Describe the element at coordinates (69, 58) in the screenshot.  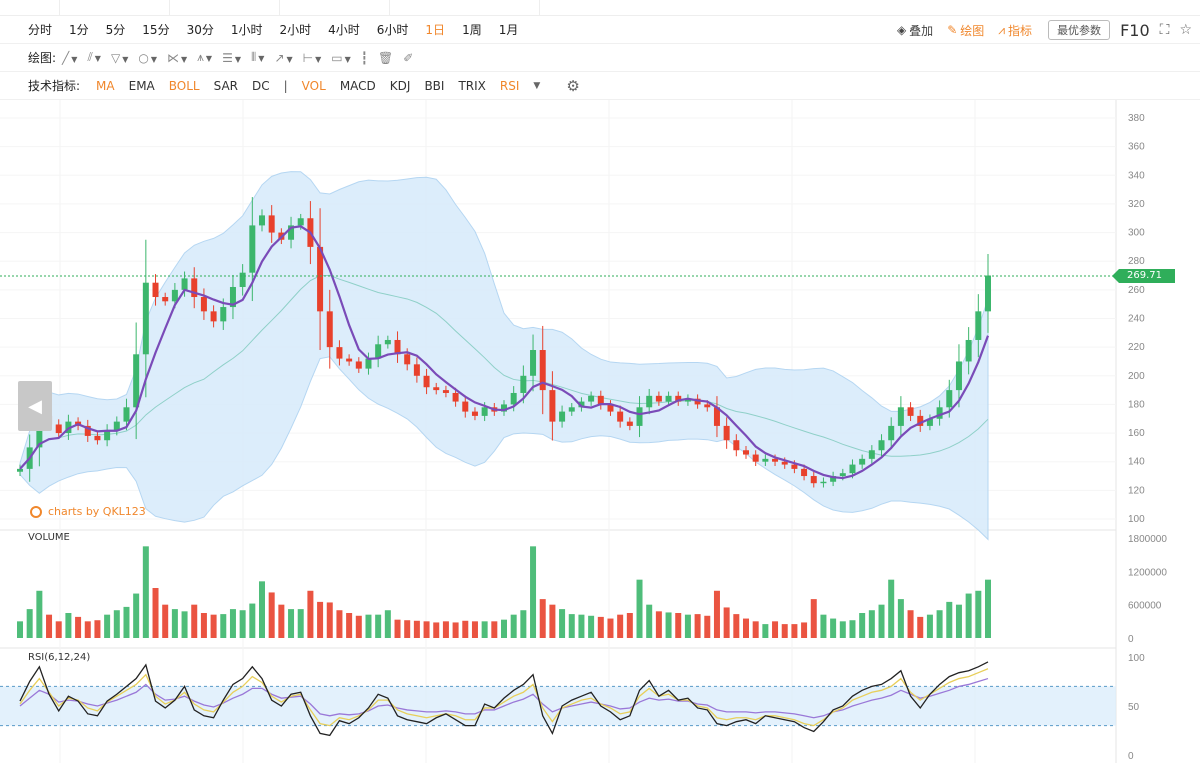
I see `line-tool: ╱ ▼` at that location.